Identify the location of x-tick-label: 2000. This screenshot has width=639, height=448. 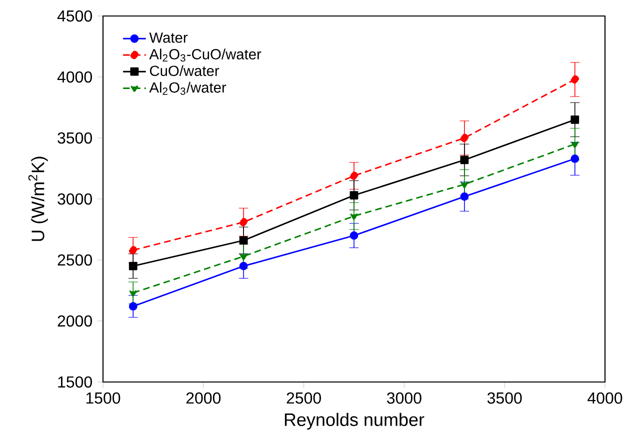
(203, 398).